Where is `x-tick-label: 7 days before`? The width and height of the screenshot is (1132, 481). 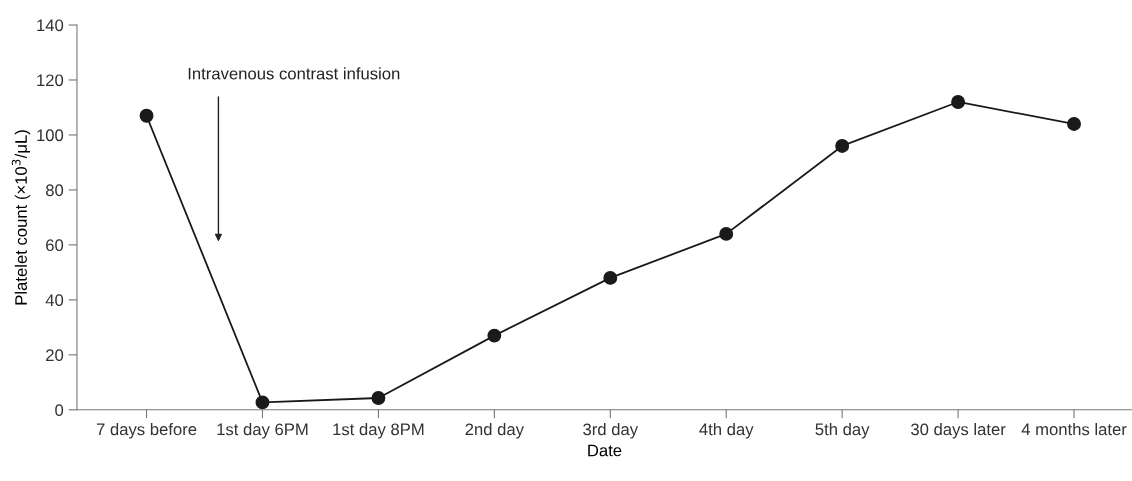 x-tick-label: 7 days before is located at coordinates (146, 431).